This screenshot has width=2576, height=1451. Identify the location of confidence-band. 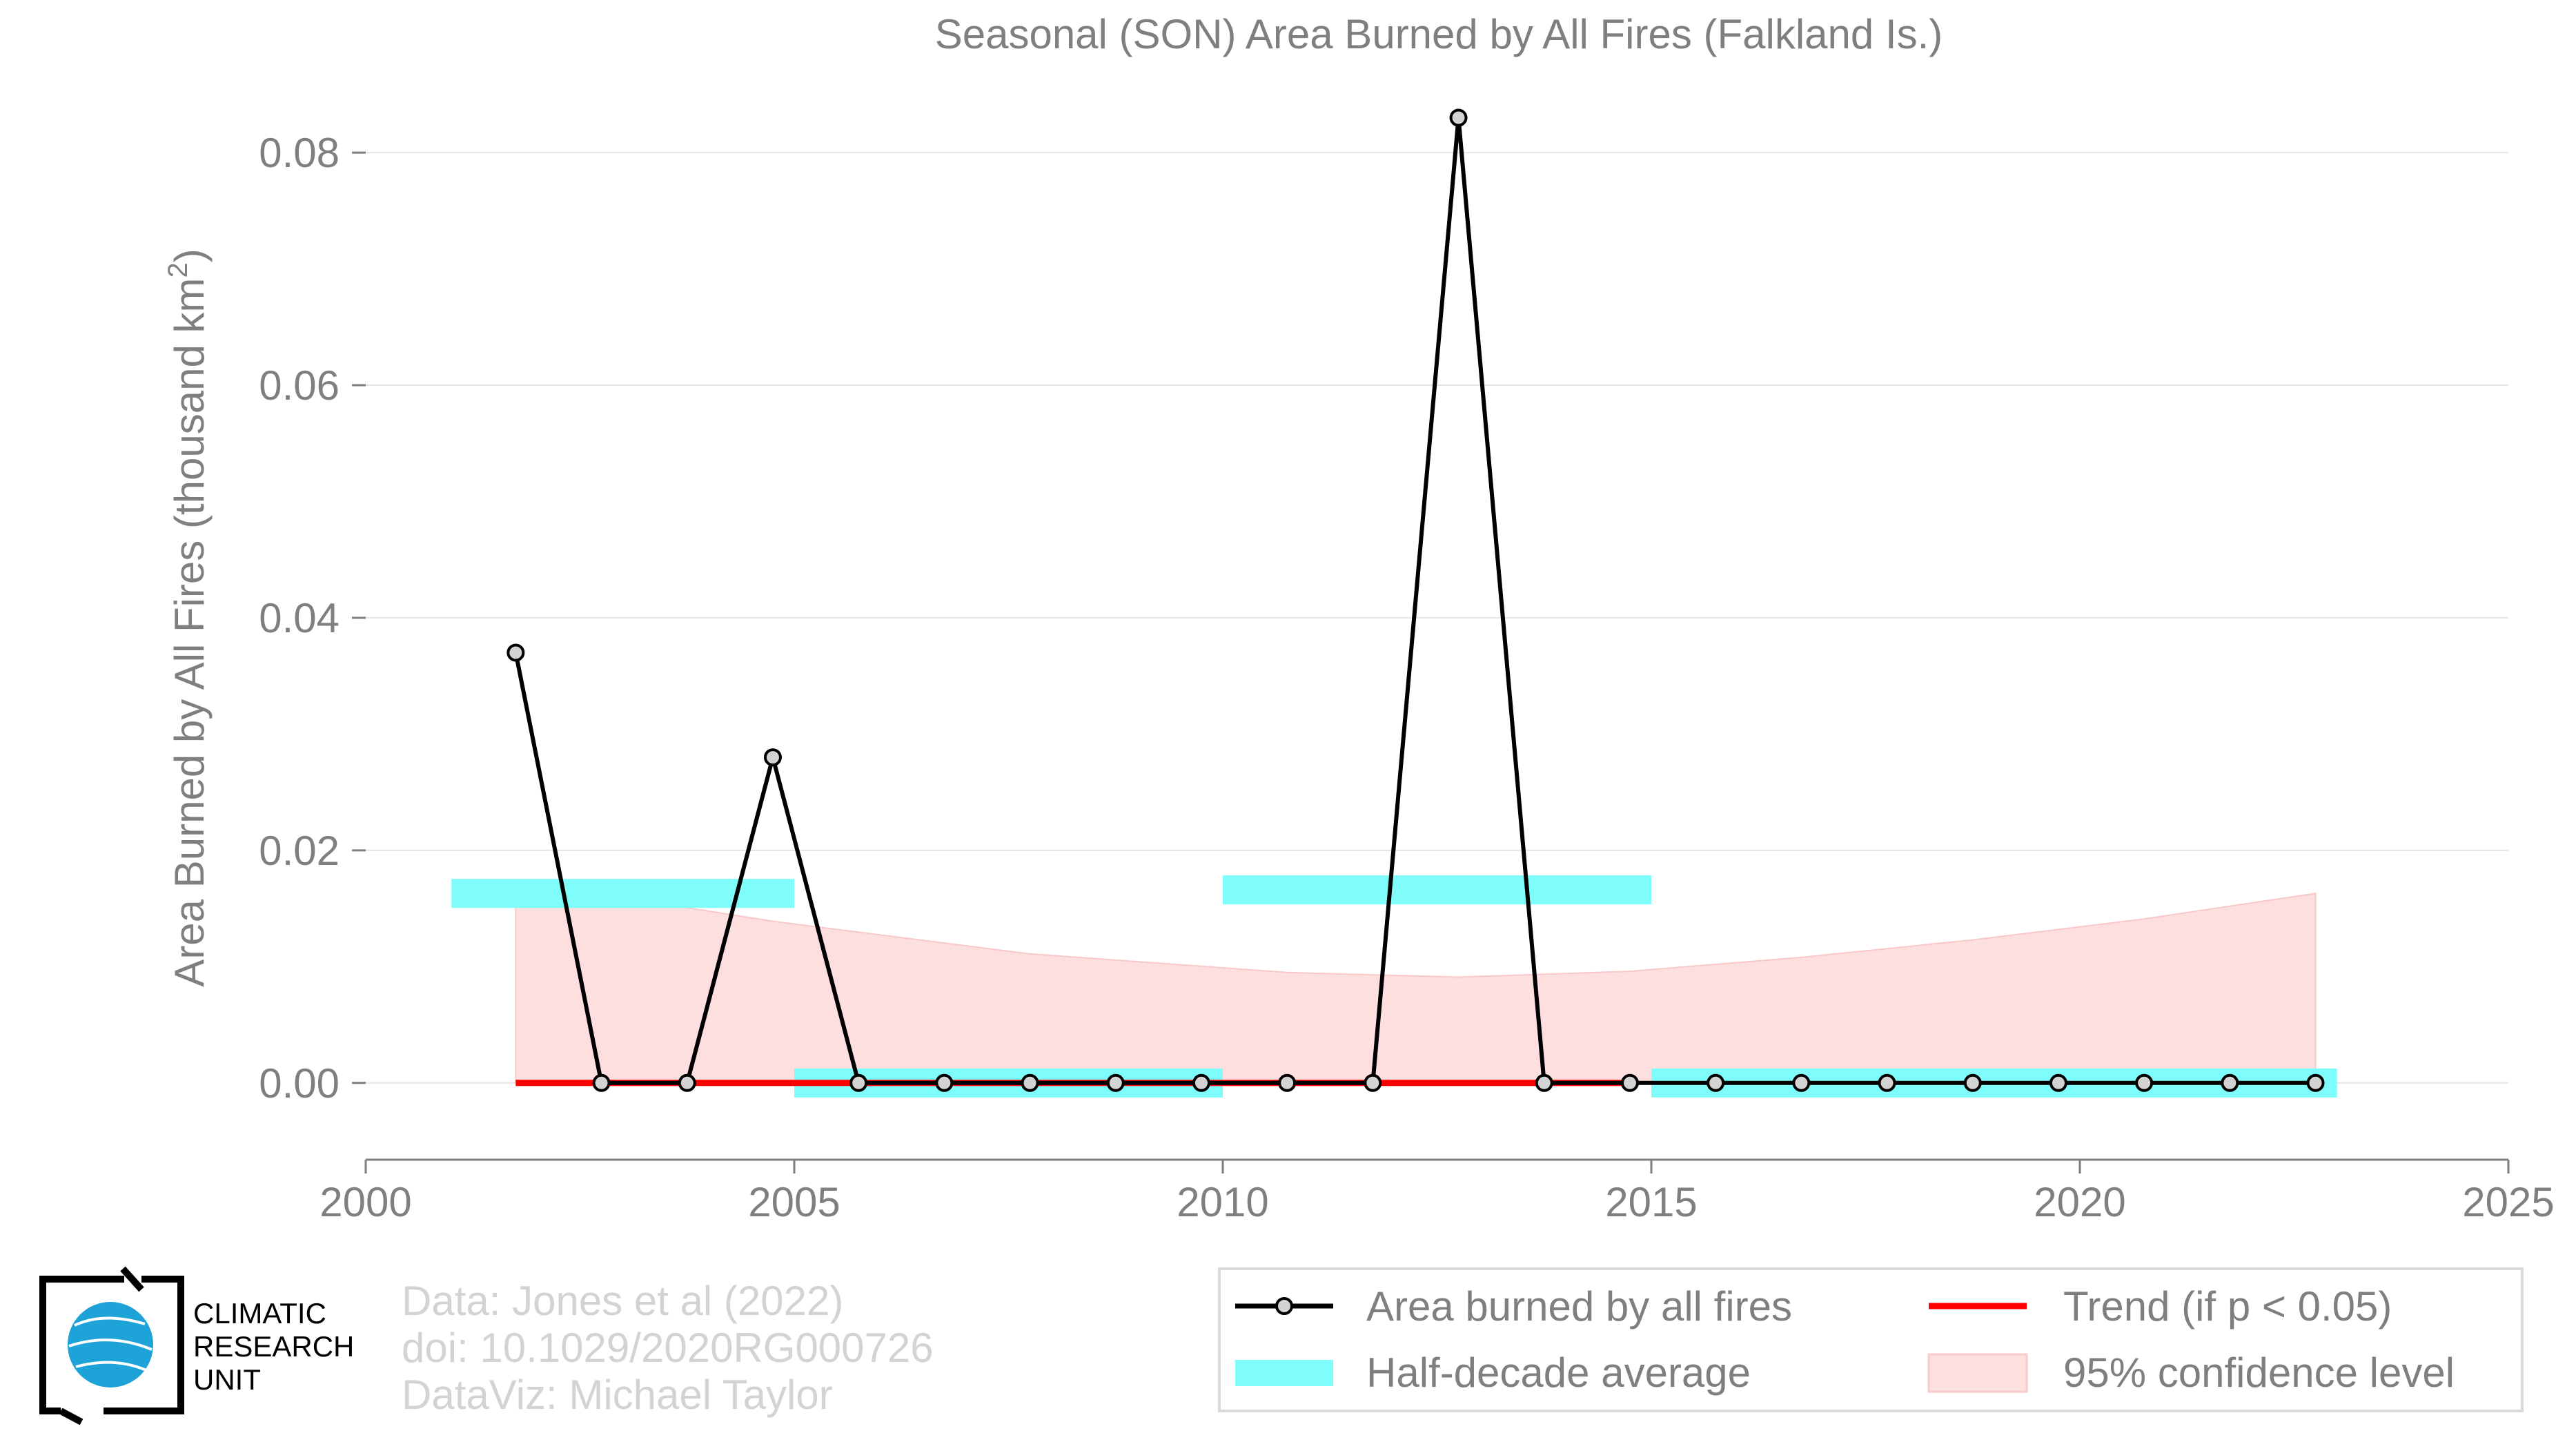
(1416, 982).